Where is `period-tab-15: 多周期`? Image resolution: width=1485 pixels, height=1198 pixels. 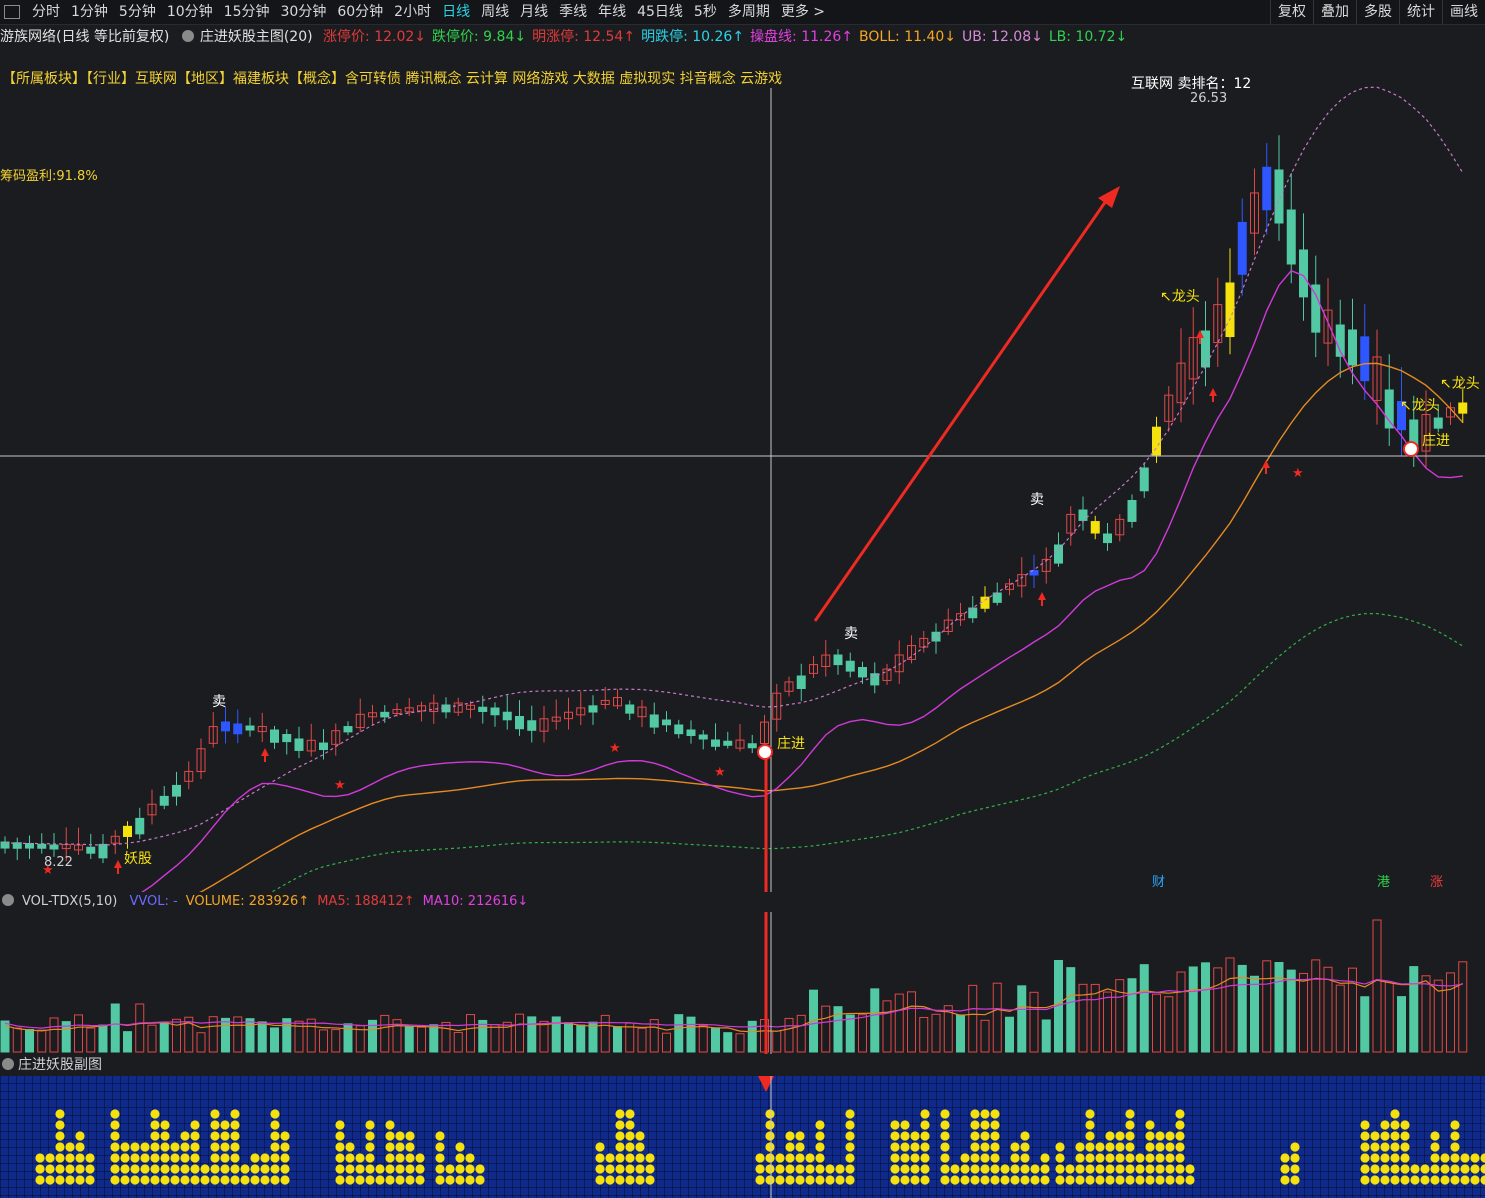 period-tab-15: 多周期 is located at coordinates (748, 12).